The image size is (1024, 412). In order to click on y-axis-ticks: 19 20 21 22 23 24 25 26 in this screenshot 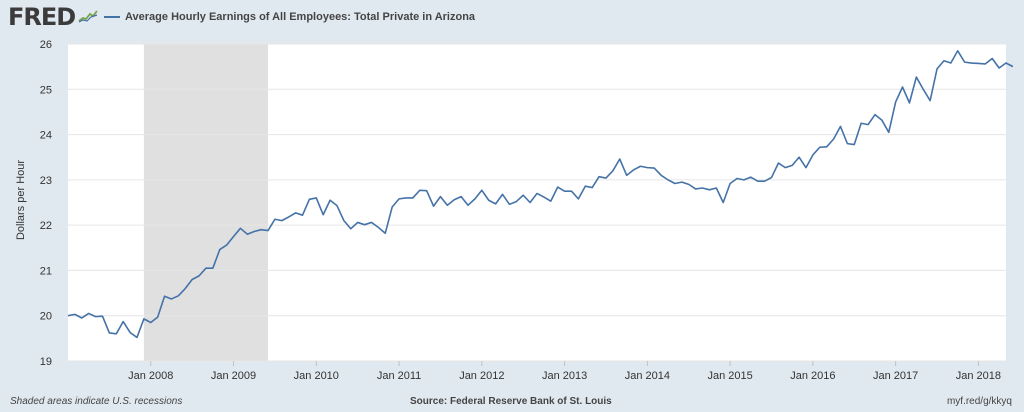, I will do `click(46, 203)`.